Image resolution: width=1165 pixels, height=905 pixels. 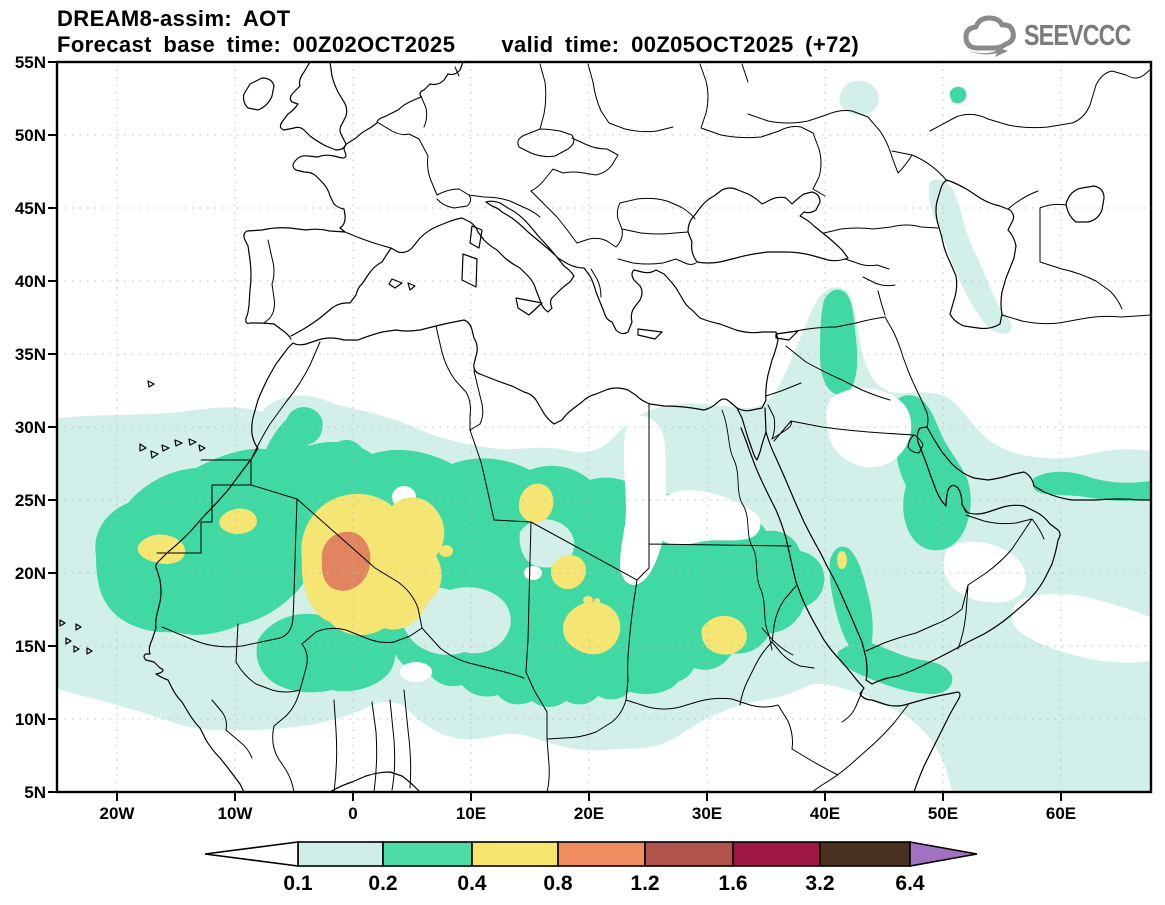 What do you see at coordinates (174, 18) in the screenshot?
I see `page-title: DREAM8-assim: AOT` at bounding box center [174, 18].